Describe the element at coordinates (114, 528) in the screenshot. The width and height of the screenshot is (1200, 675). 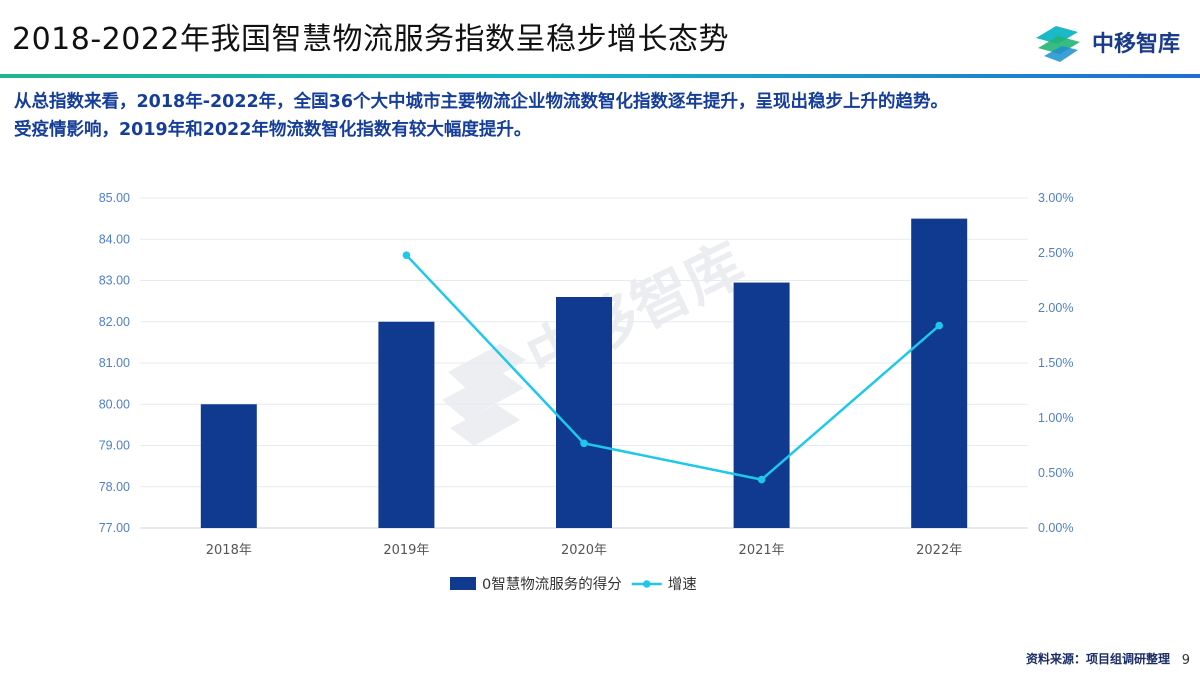
I see `y-left-tick-label: 77.00` at that location.